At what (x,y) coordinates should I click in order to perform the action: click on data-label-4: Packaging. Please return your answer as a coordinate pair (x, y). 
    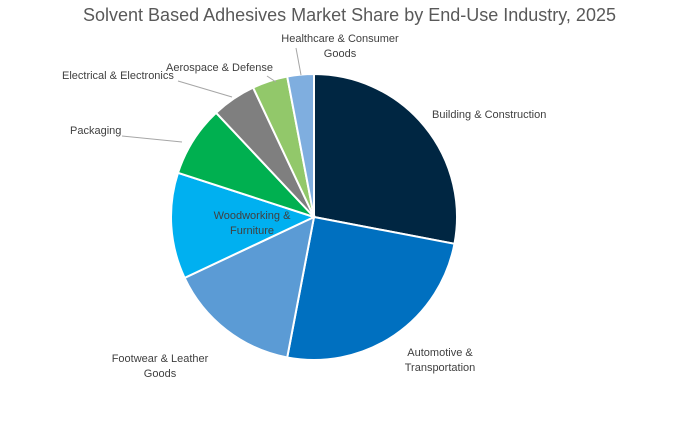
    Looking at the image, I should click on (95, 131).